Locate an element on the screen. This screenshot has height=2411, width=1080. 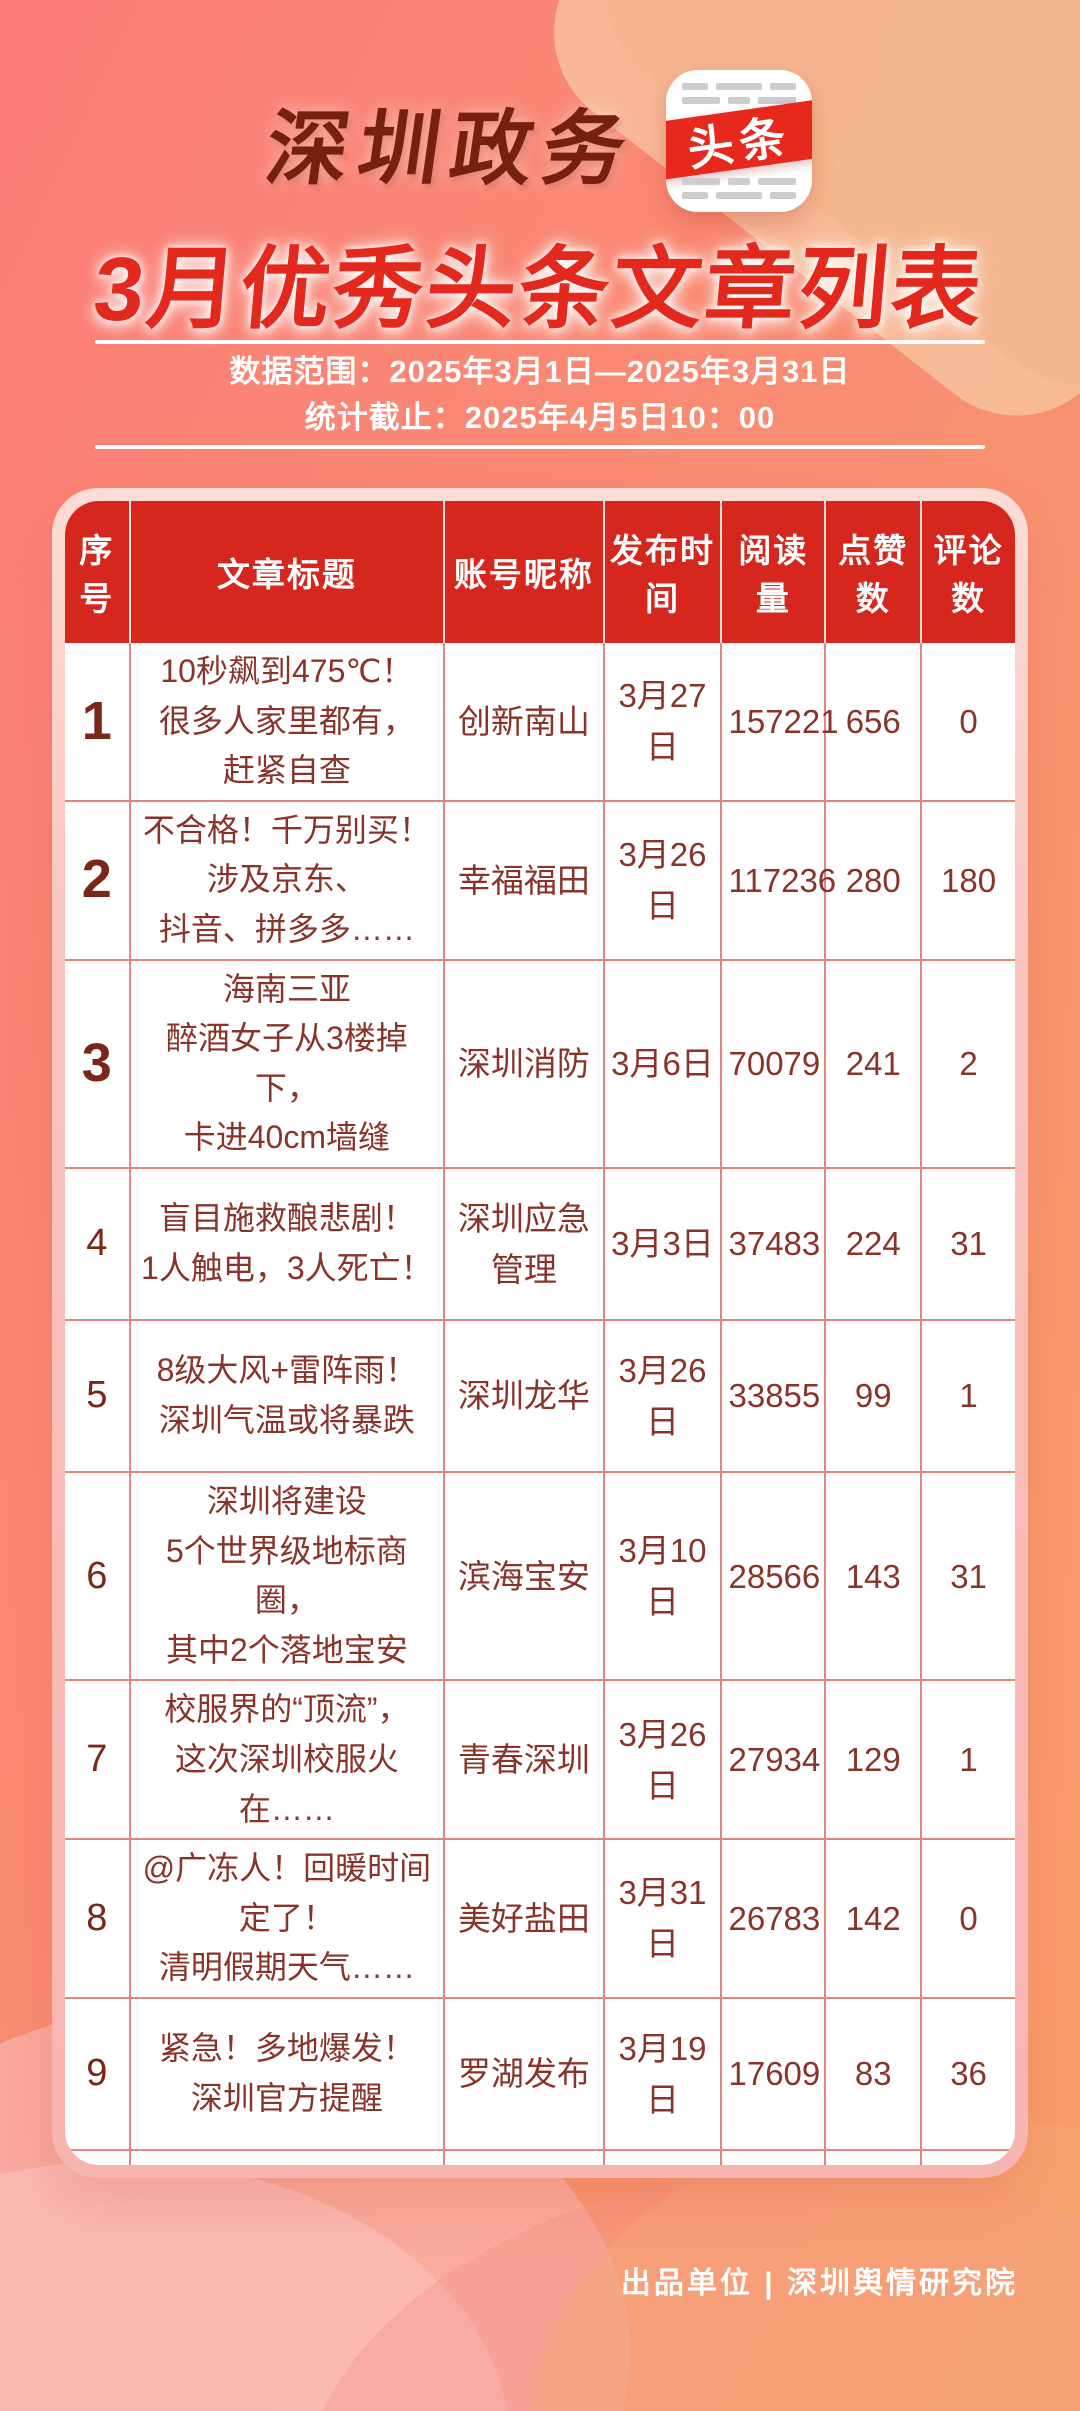
account-name: 深圳消防 is located at coordinates (524, 1064).